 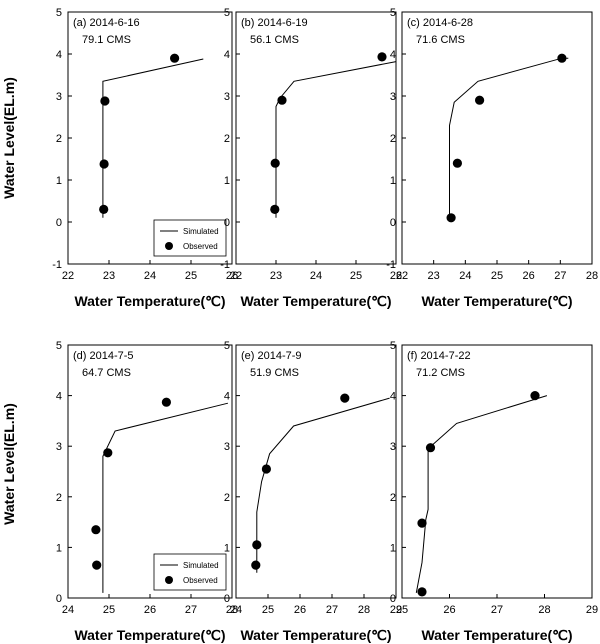 What do you see at coordinates (169, 580) in the screenshot?
I see `legend-marker-swatch` at bounding box center [169, 580].